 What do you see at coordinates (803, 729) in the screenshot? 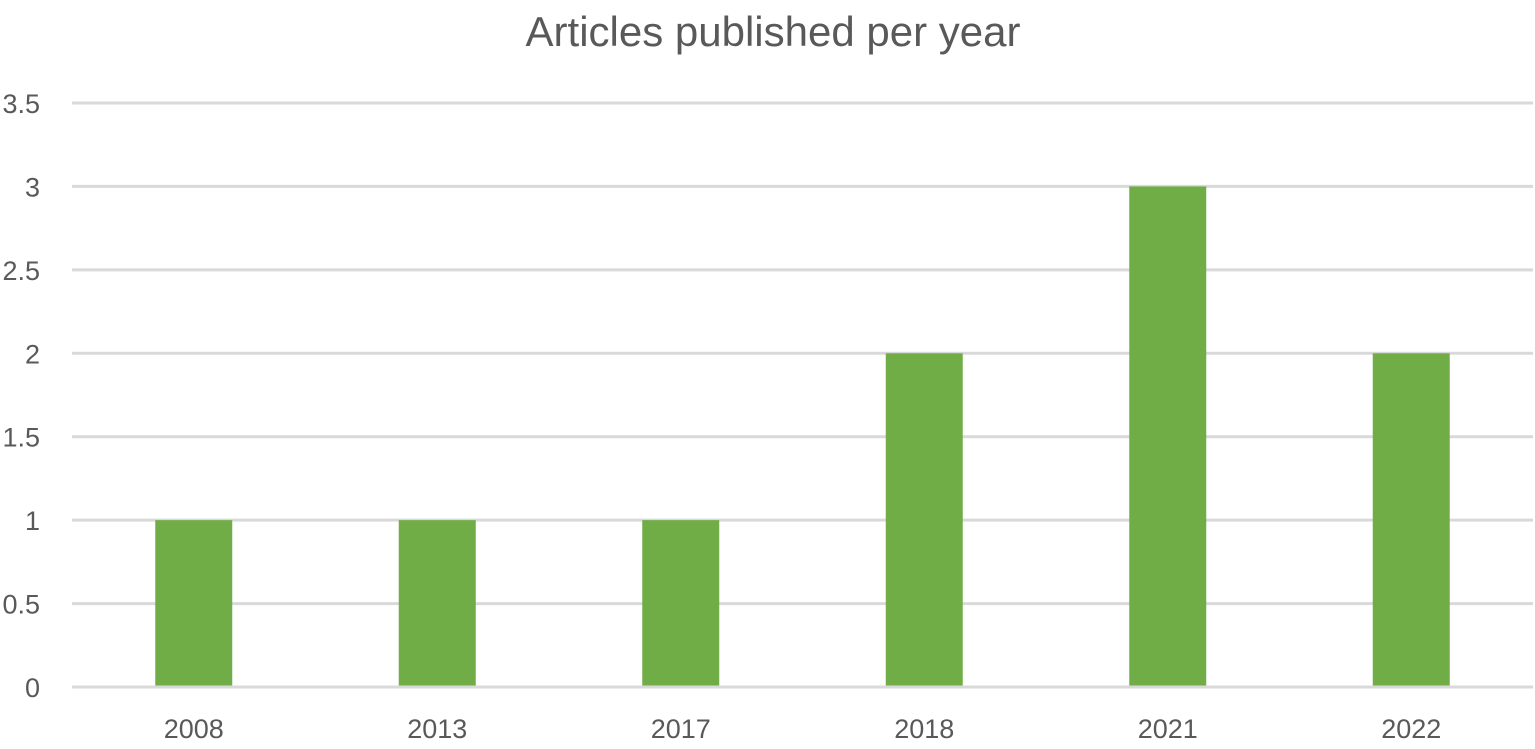
I see `x-axis-tick-labels: 2008 2013 2017 2018 2021 2022` at bounding box center [803, 729].